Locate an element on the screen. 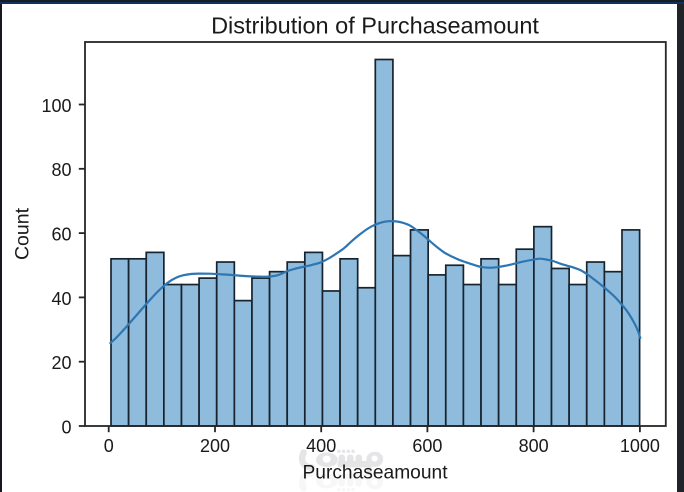 Image resolution: width=684 pixels, height=492 pixels. svg-text: 20 is located at coordinates (61, 363).